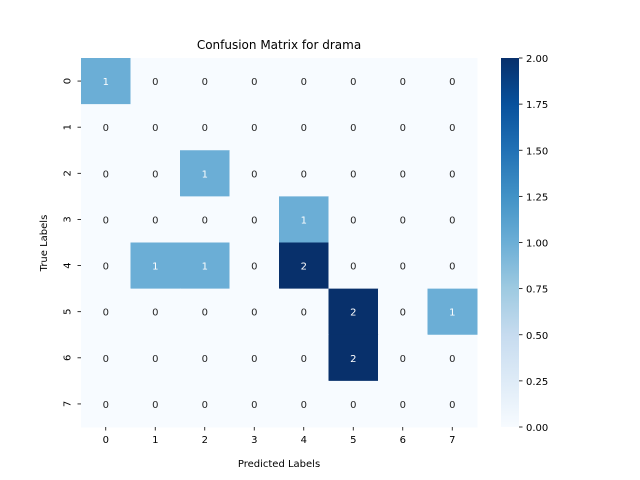  I want to click on heatmap-cell-r5-c2, so click(205, 312).